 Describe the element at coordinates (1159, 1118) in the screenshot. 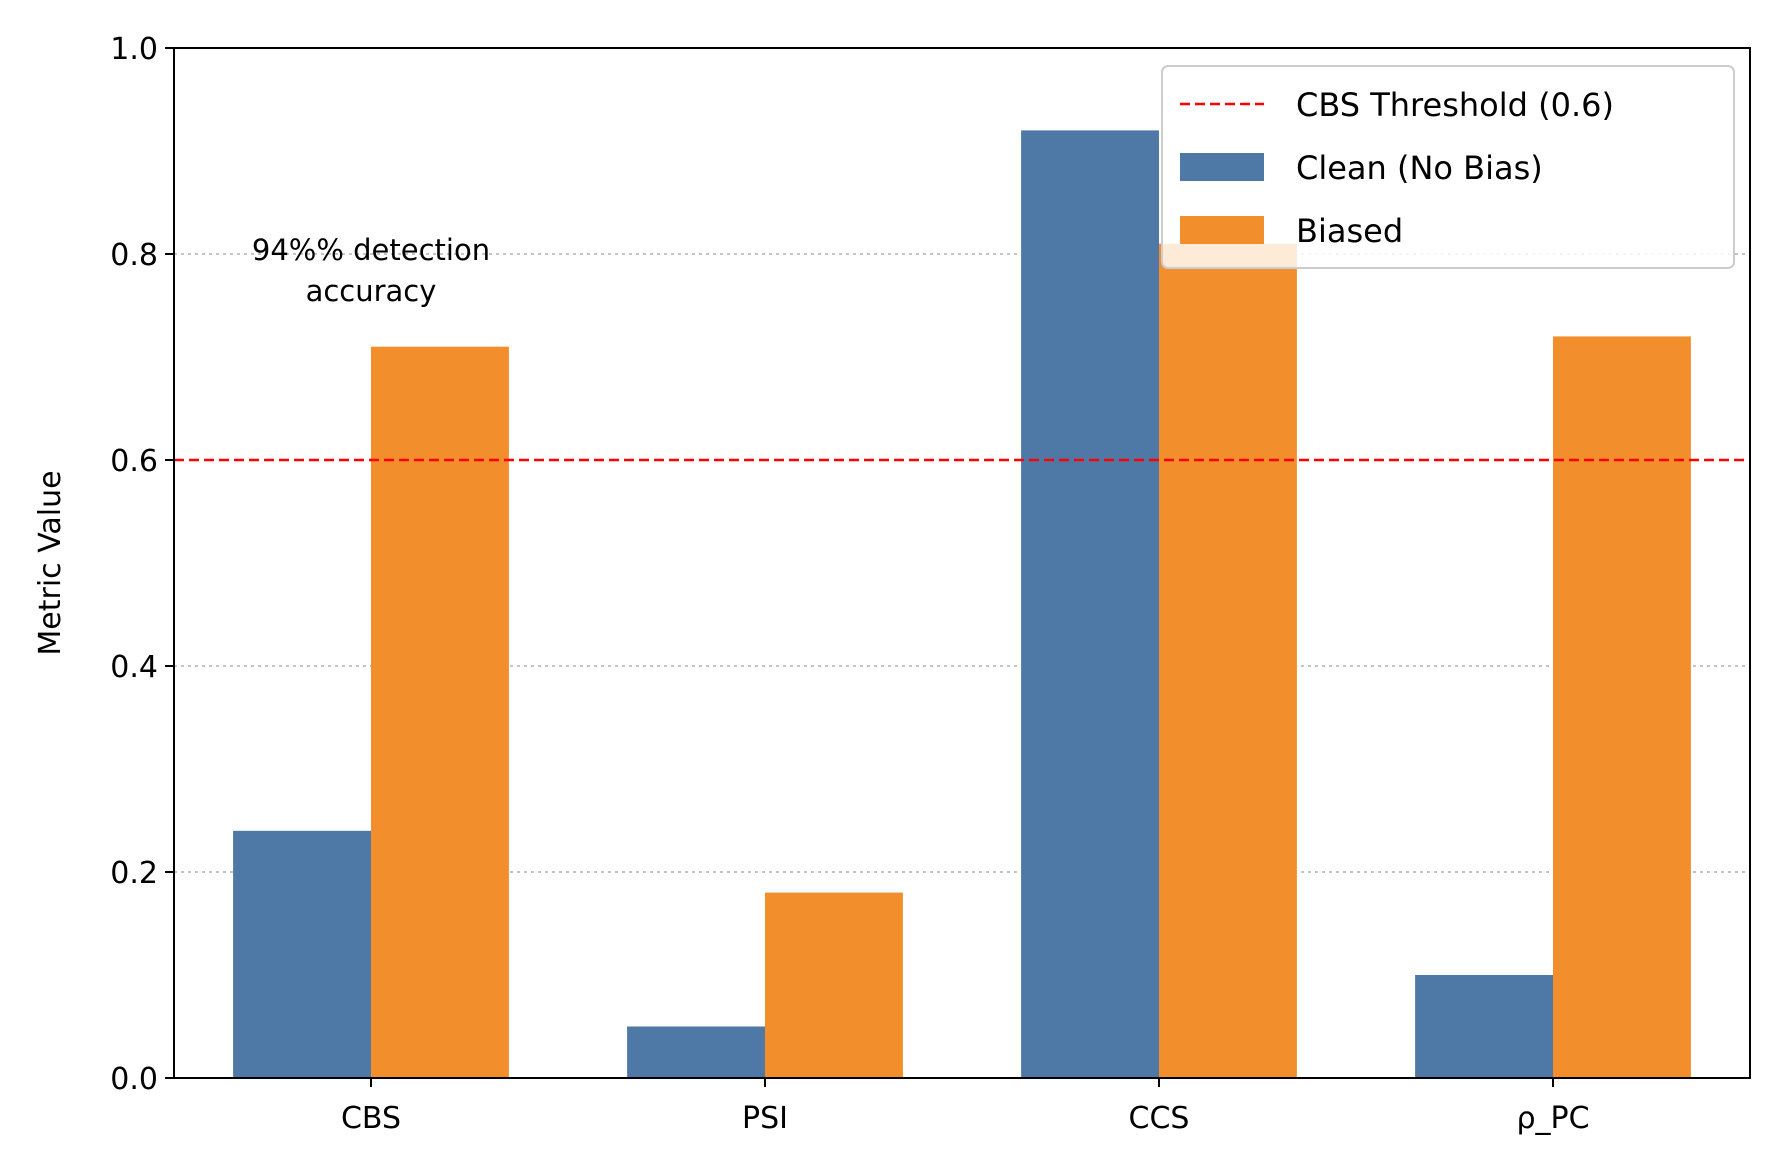

I see `x-tick-label: CCS` at that location.